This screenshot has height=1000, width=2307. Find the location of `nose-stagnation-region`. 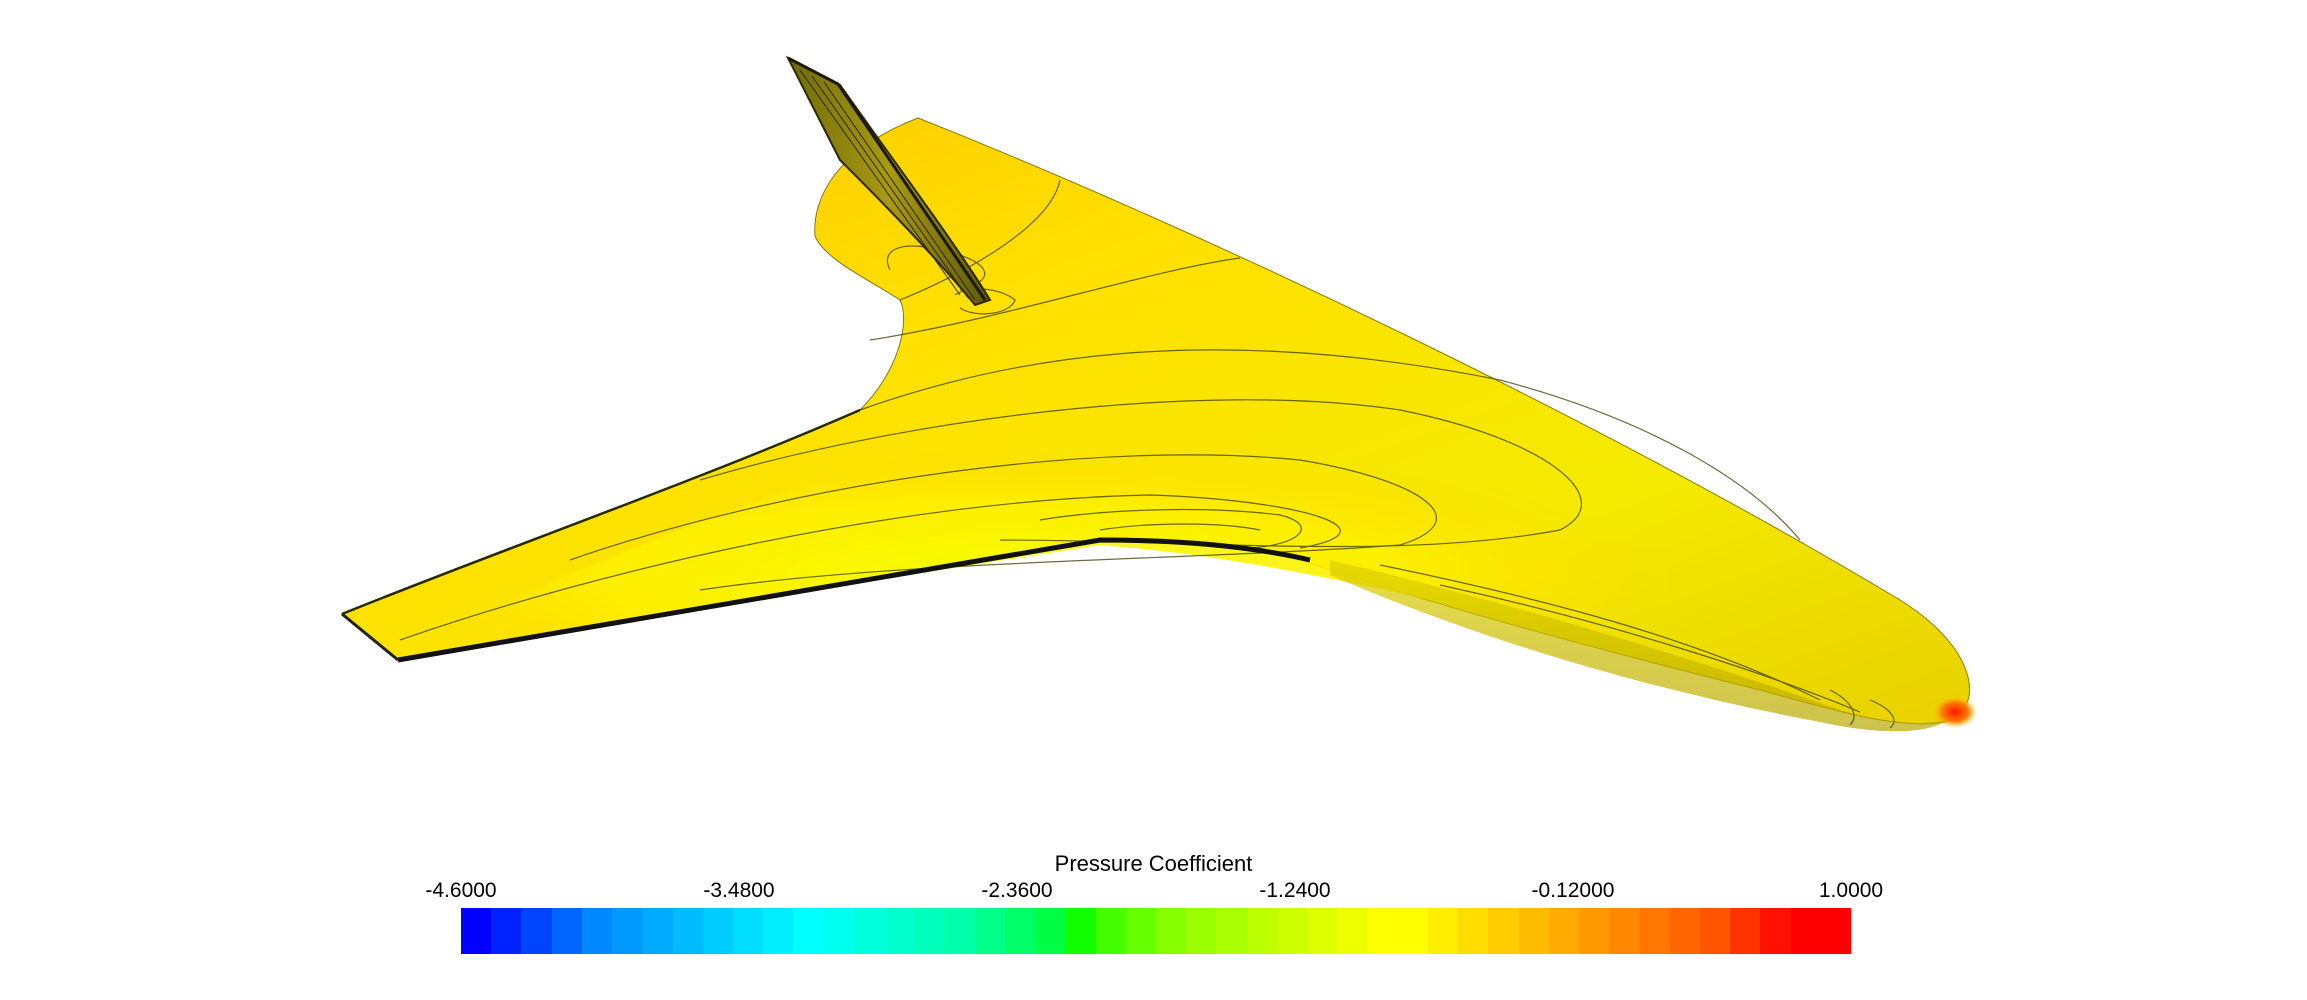

nose-stagnation-region is located at coordinates (1955, 712).